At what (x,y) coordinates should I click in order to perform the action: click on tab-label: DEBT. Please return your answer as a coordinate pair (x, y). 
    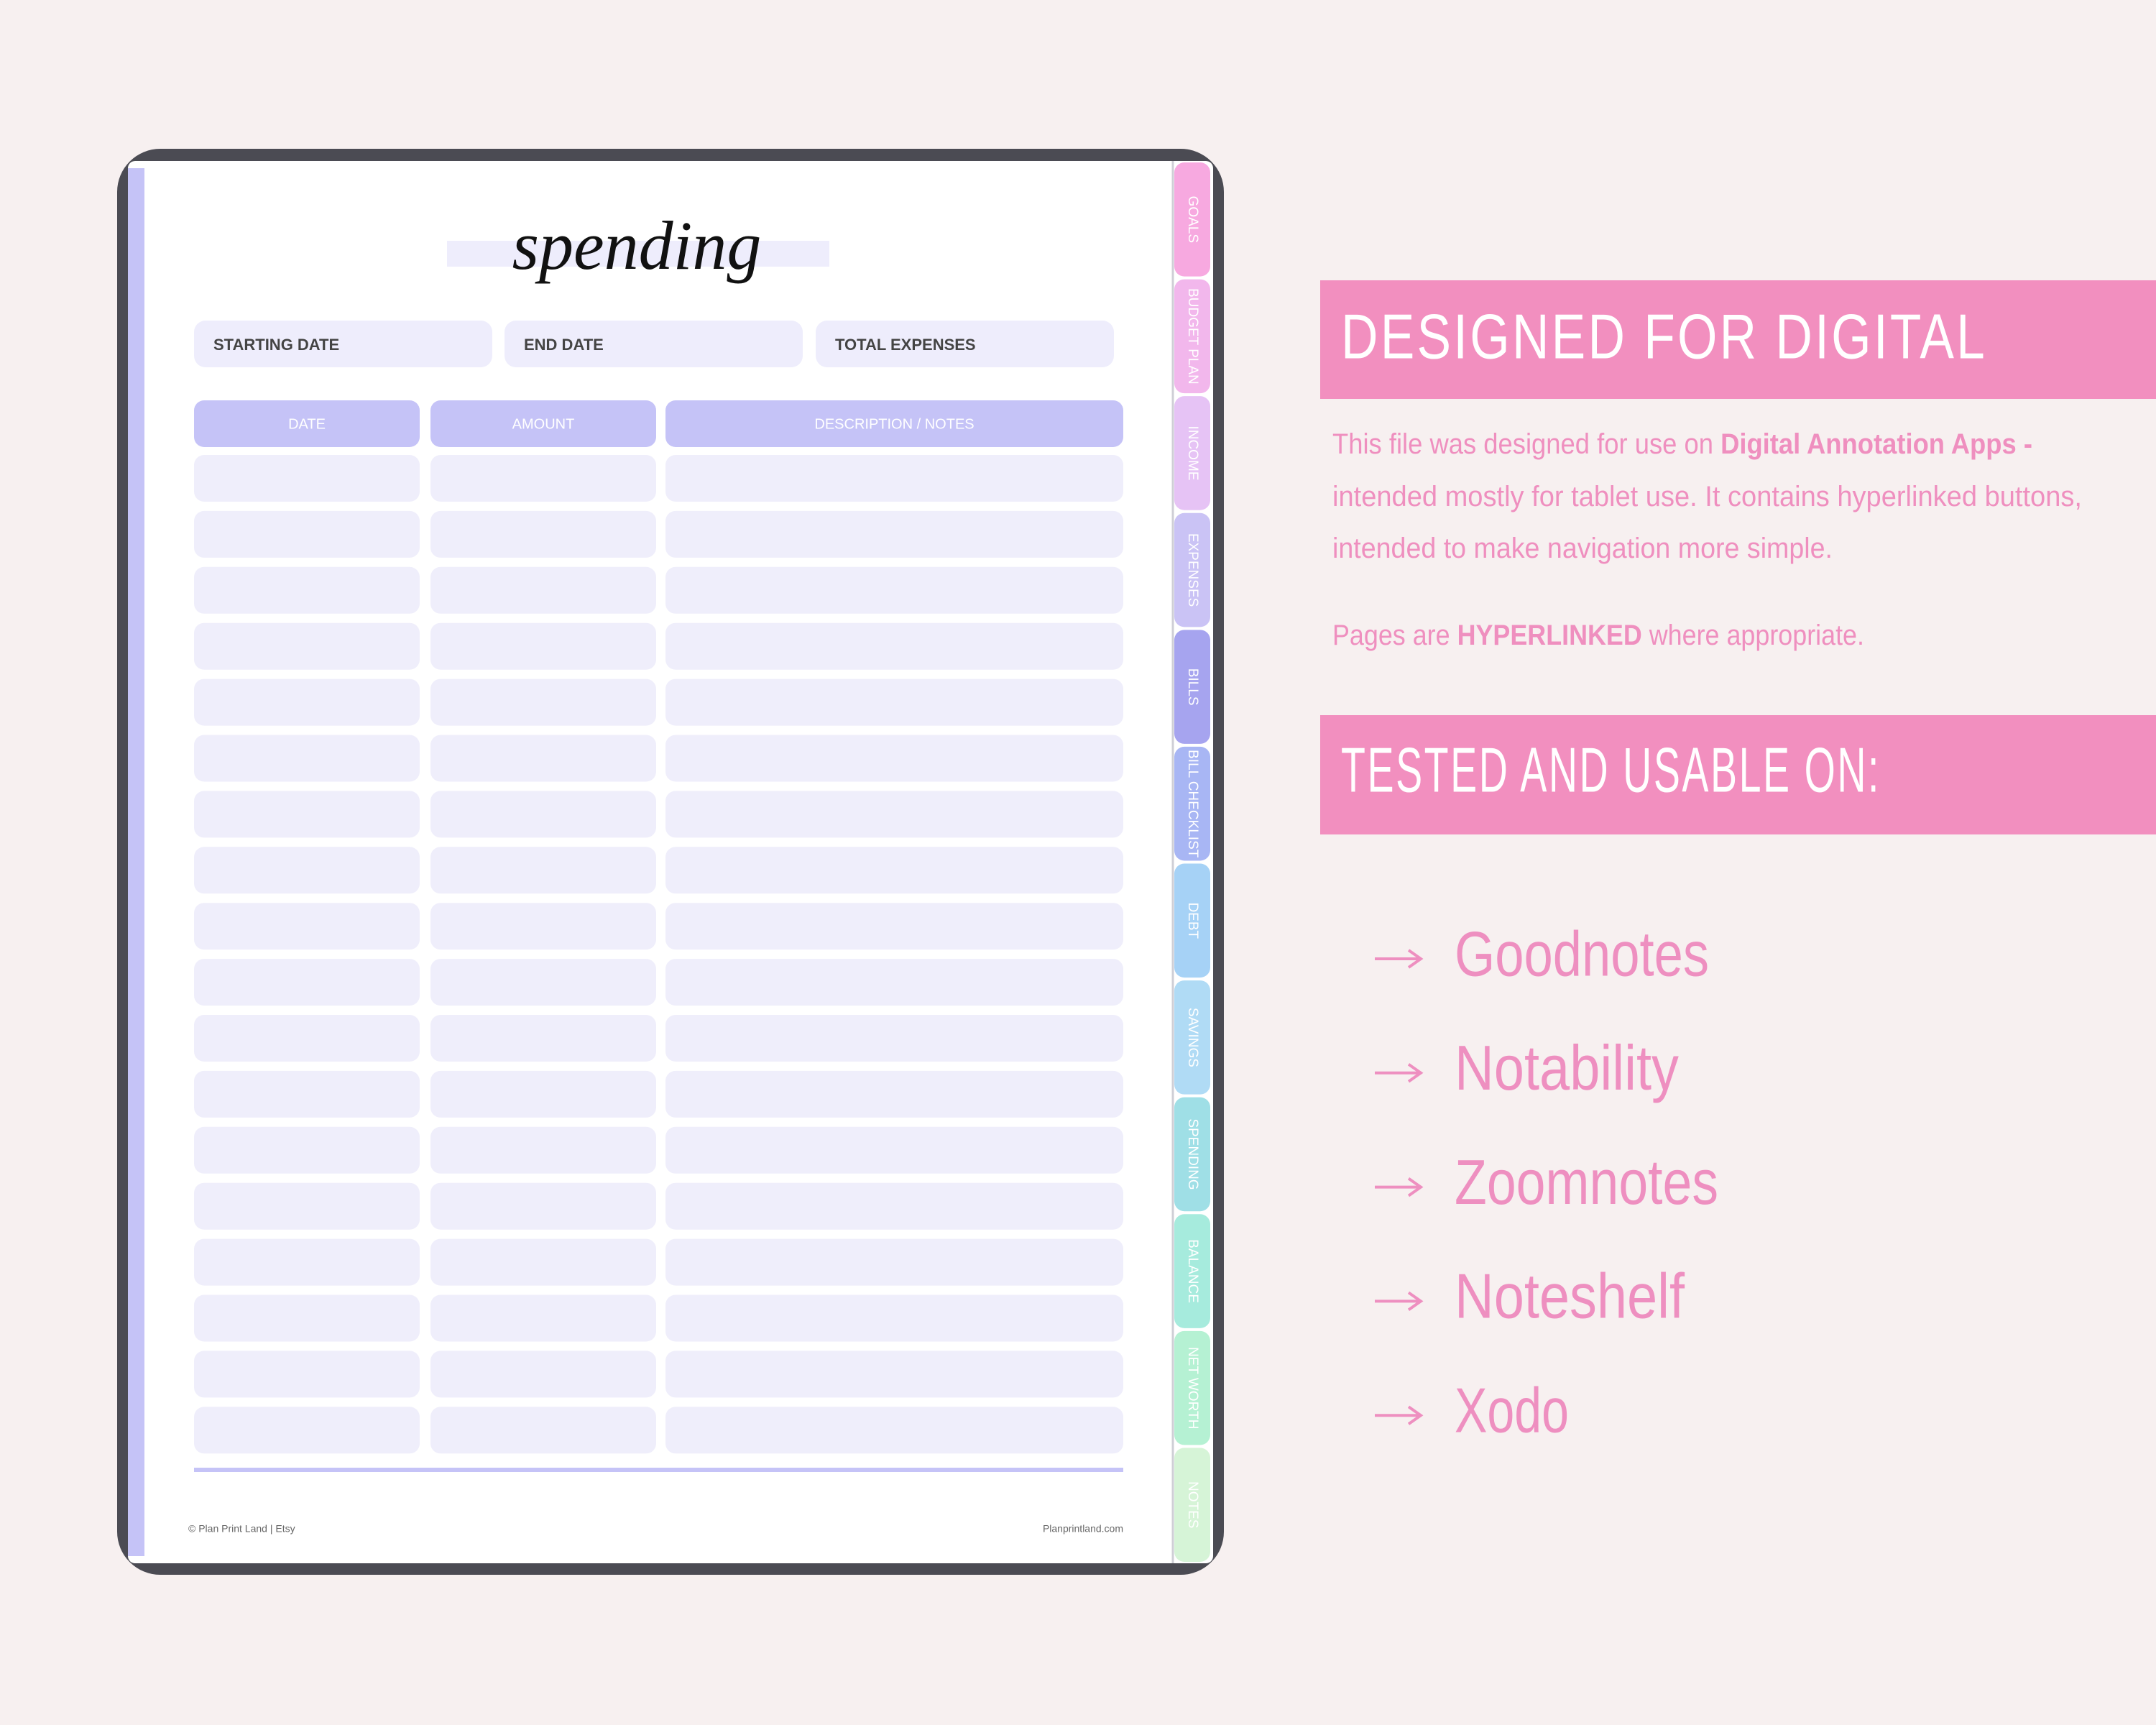
    Looking at the image, I should click on (1192, 920).